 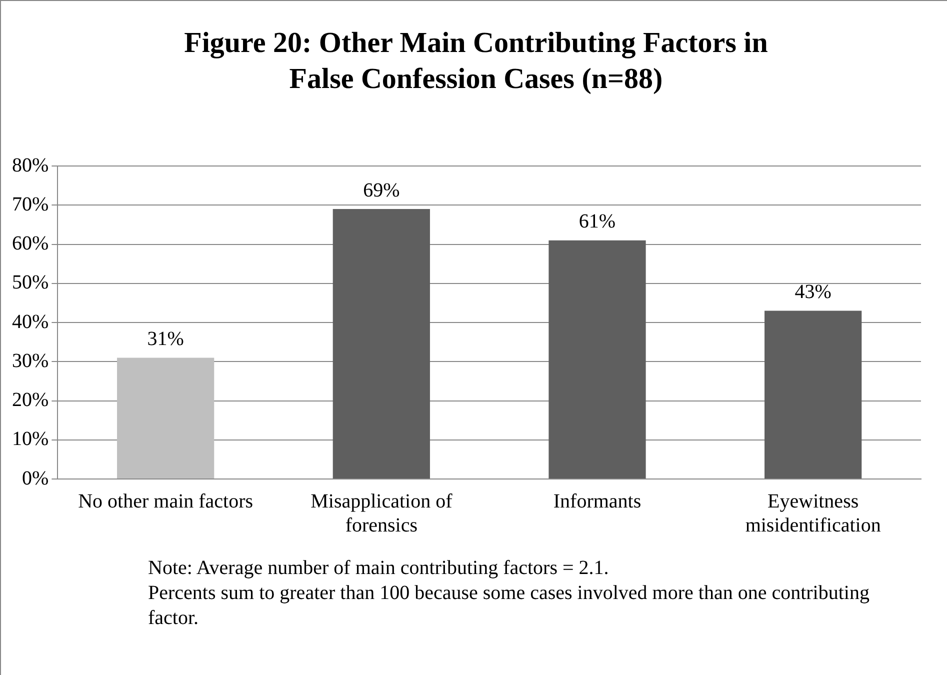 What do you see at coordinates (30, 321) in the screenshot?
I see `y-tick-label: 40%` at bounding box center [30, 321].